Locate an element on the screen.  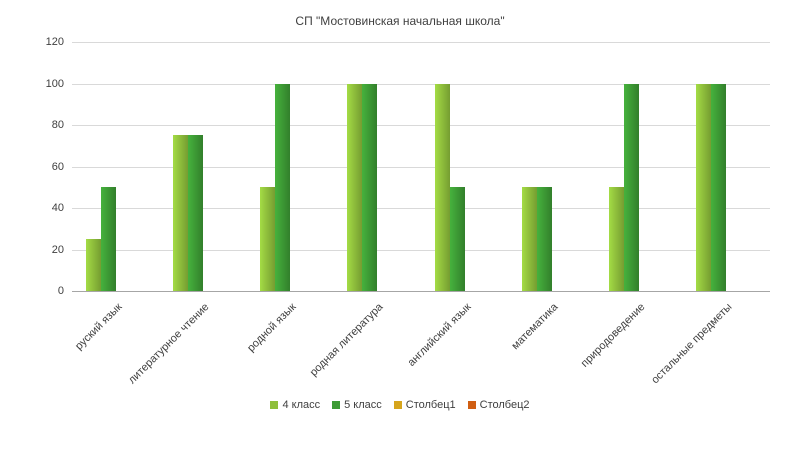
legend-label: 4 класс is located at coordinates (301, 405).